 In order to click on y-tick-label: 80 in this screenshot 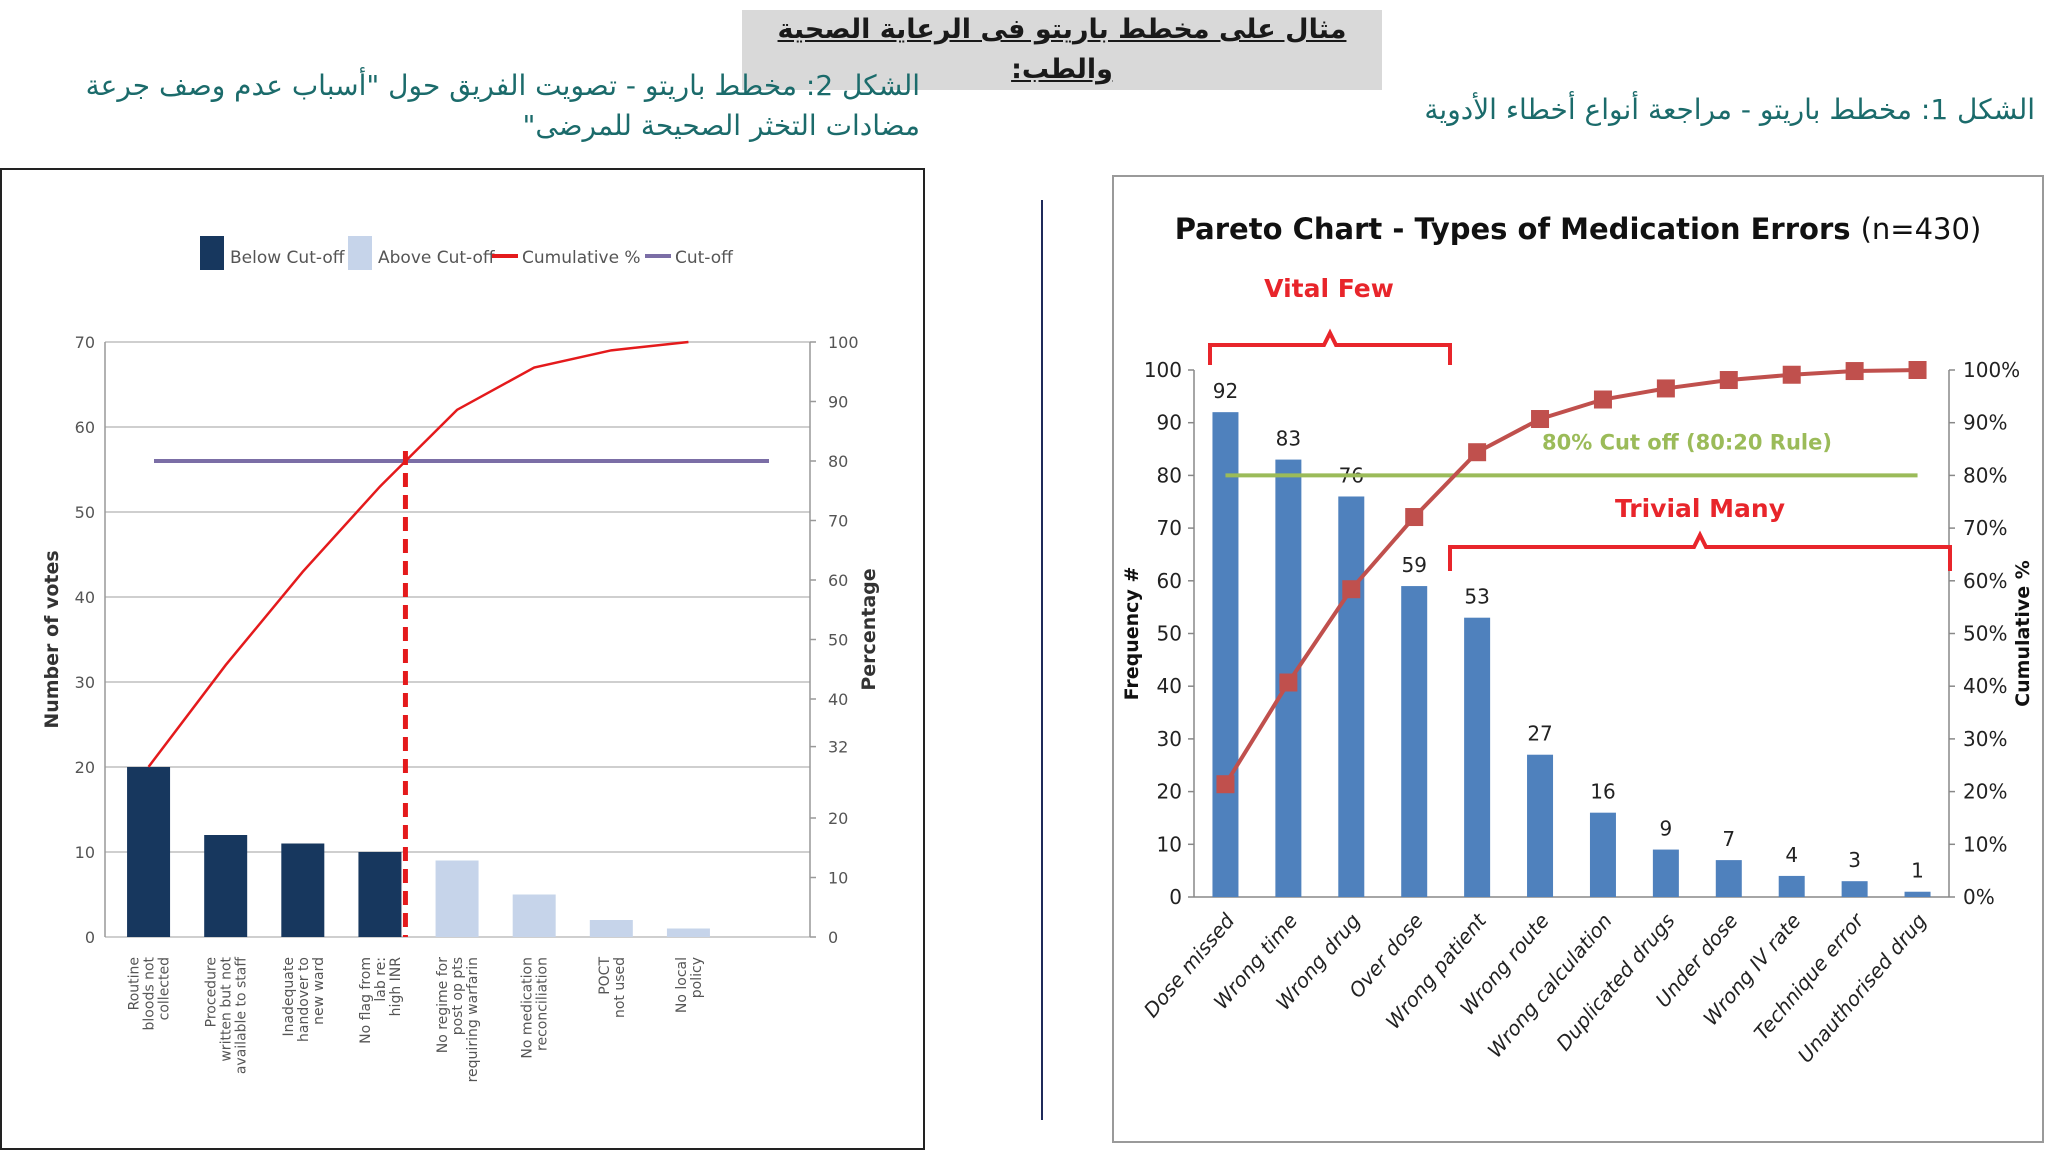, I will do `click(1169, 475)`.